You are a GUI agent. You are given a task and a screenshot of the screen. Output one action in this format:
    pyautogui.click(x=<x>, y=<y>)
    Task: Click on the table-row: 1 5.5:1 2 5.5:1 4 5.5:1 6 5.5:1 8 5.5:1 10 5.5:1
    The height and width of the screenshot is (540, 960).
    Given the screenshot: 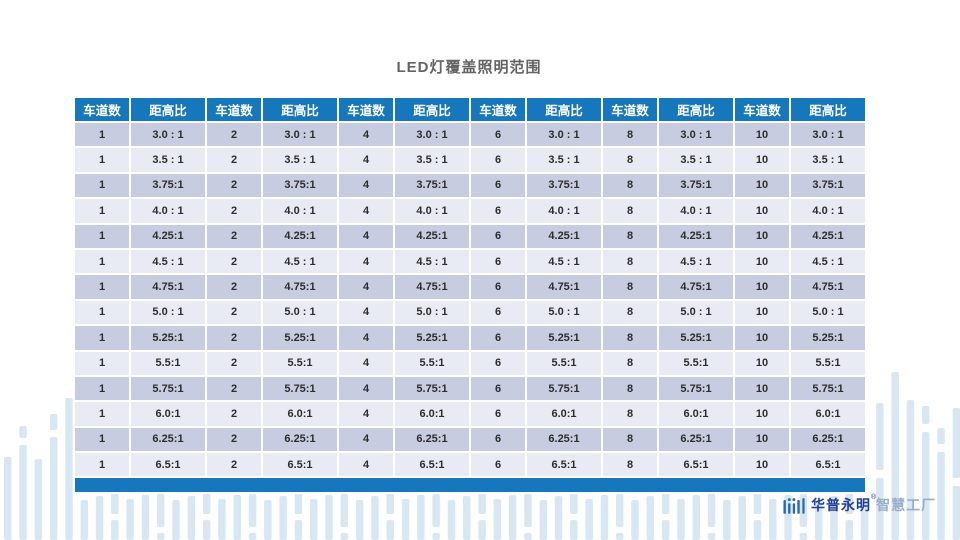 What is the action you would take?
    pyautogui.click(x=470, y=363)
    